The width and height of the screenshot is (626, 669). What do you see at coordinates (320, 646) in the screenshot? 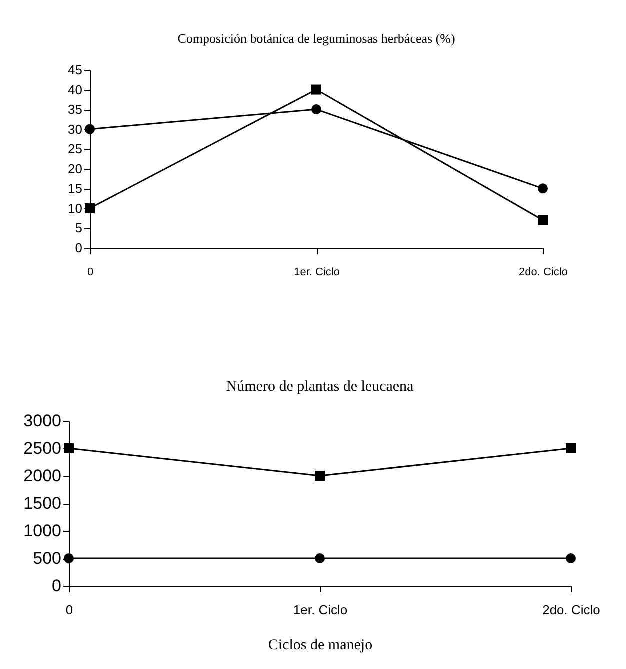
I see `x-axis-title: Ciclos de manejo` at bounding box center [320, 646].